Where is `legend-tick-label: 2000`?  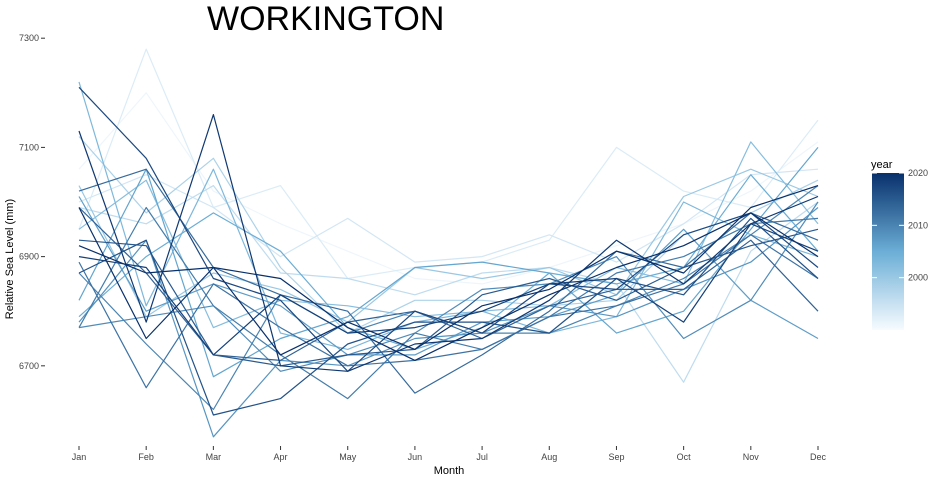
legend-tick-label: 2000 is located at coordinates (918, 278).